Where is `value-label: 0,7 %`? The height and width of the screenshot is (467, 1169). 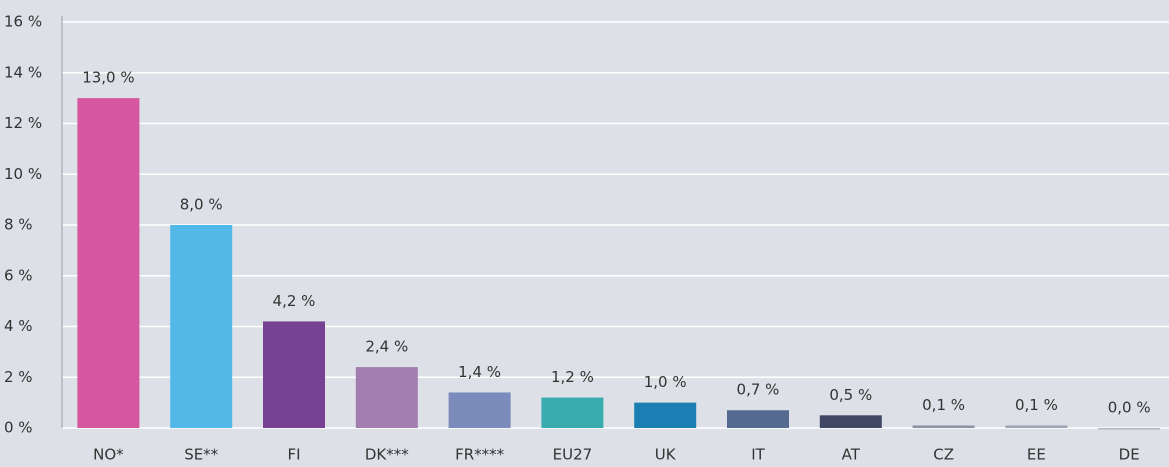 value-label: 0,7 % is located at coordinates (758, 390).